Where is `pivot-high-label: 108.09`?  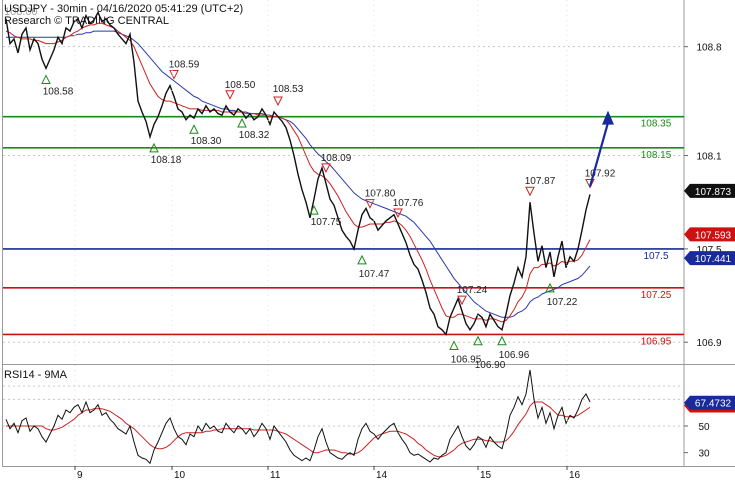 pivot-high-label: 108.09 is located at coordinates (336, 158).